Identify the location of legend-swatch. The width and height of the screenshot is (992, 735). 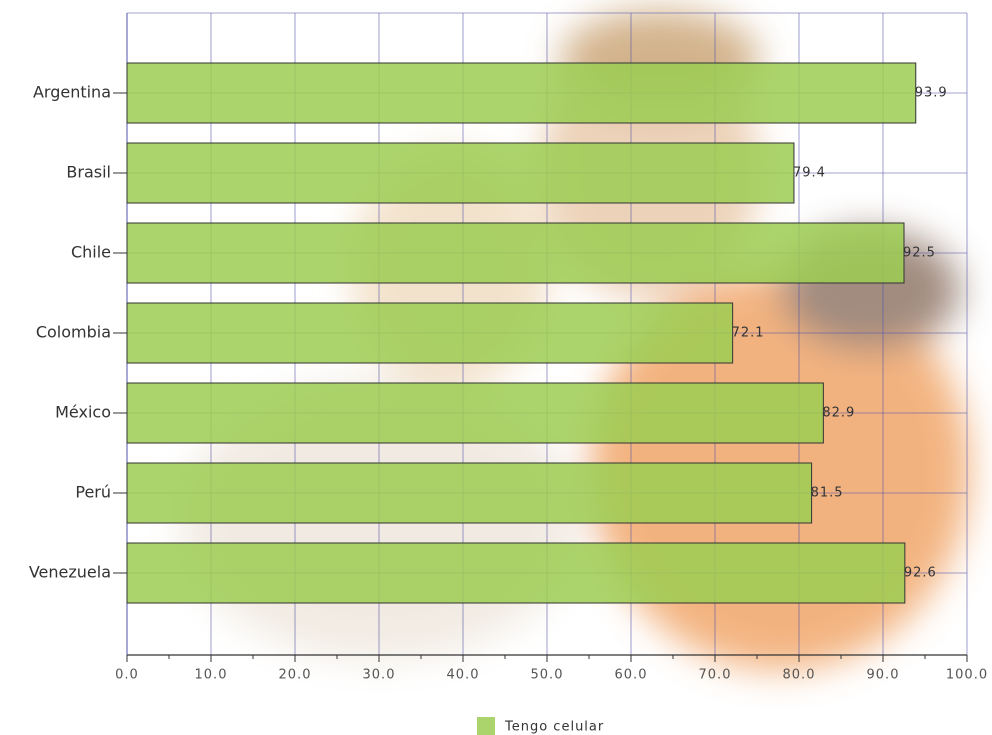
(486, 726).